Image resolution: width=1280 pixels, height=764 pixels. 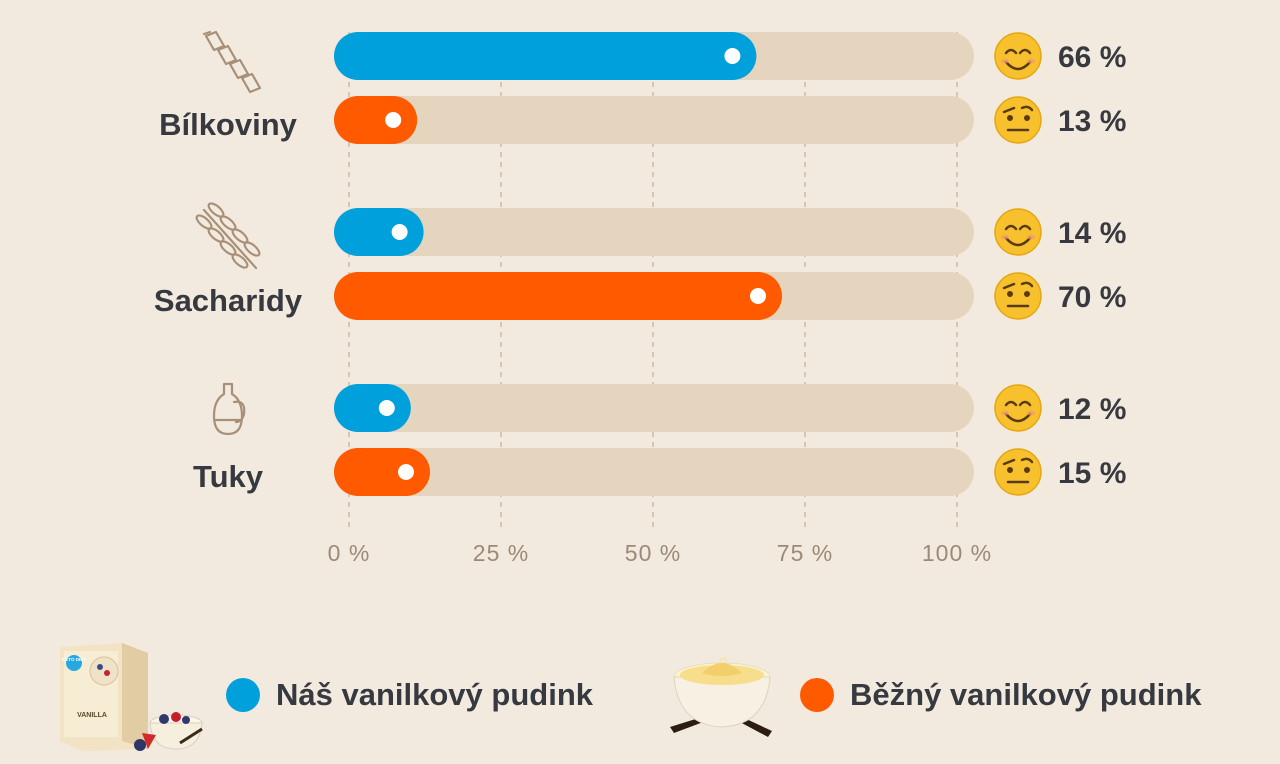 What do you see at coordinates (501, 553) in the screenshot?
I see `x-tick-label: 25 %` at bounding box center [501, 553].